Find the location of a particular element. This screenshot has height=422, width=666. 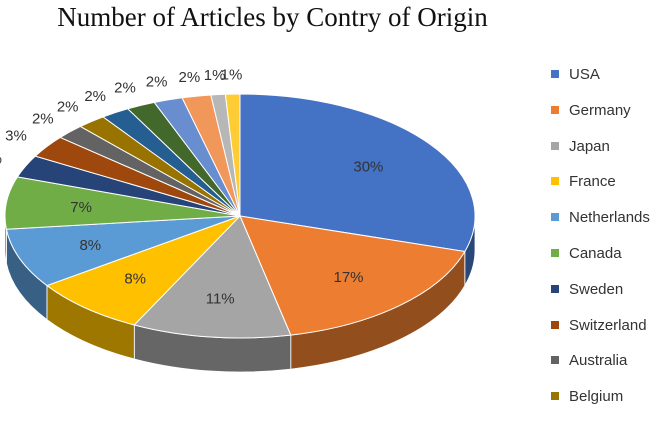

legend-item-4: Netherlands is located at coordinates (608, 225).